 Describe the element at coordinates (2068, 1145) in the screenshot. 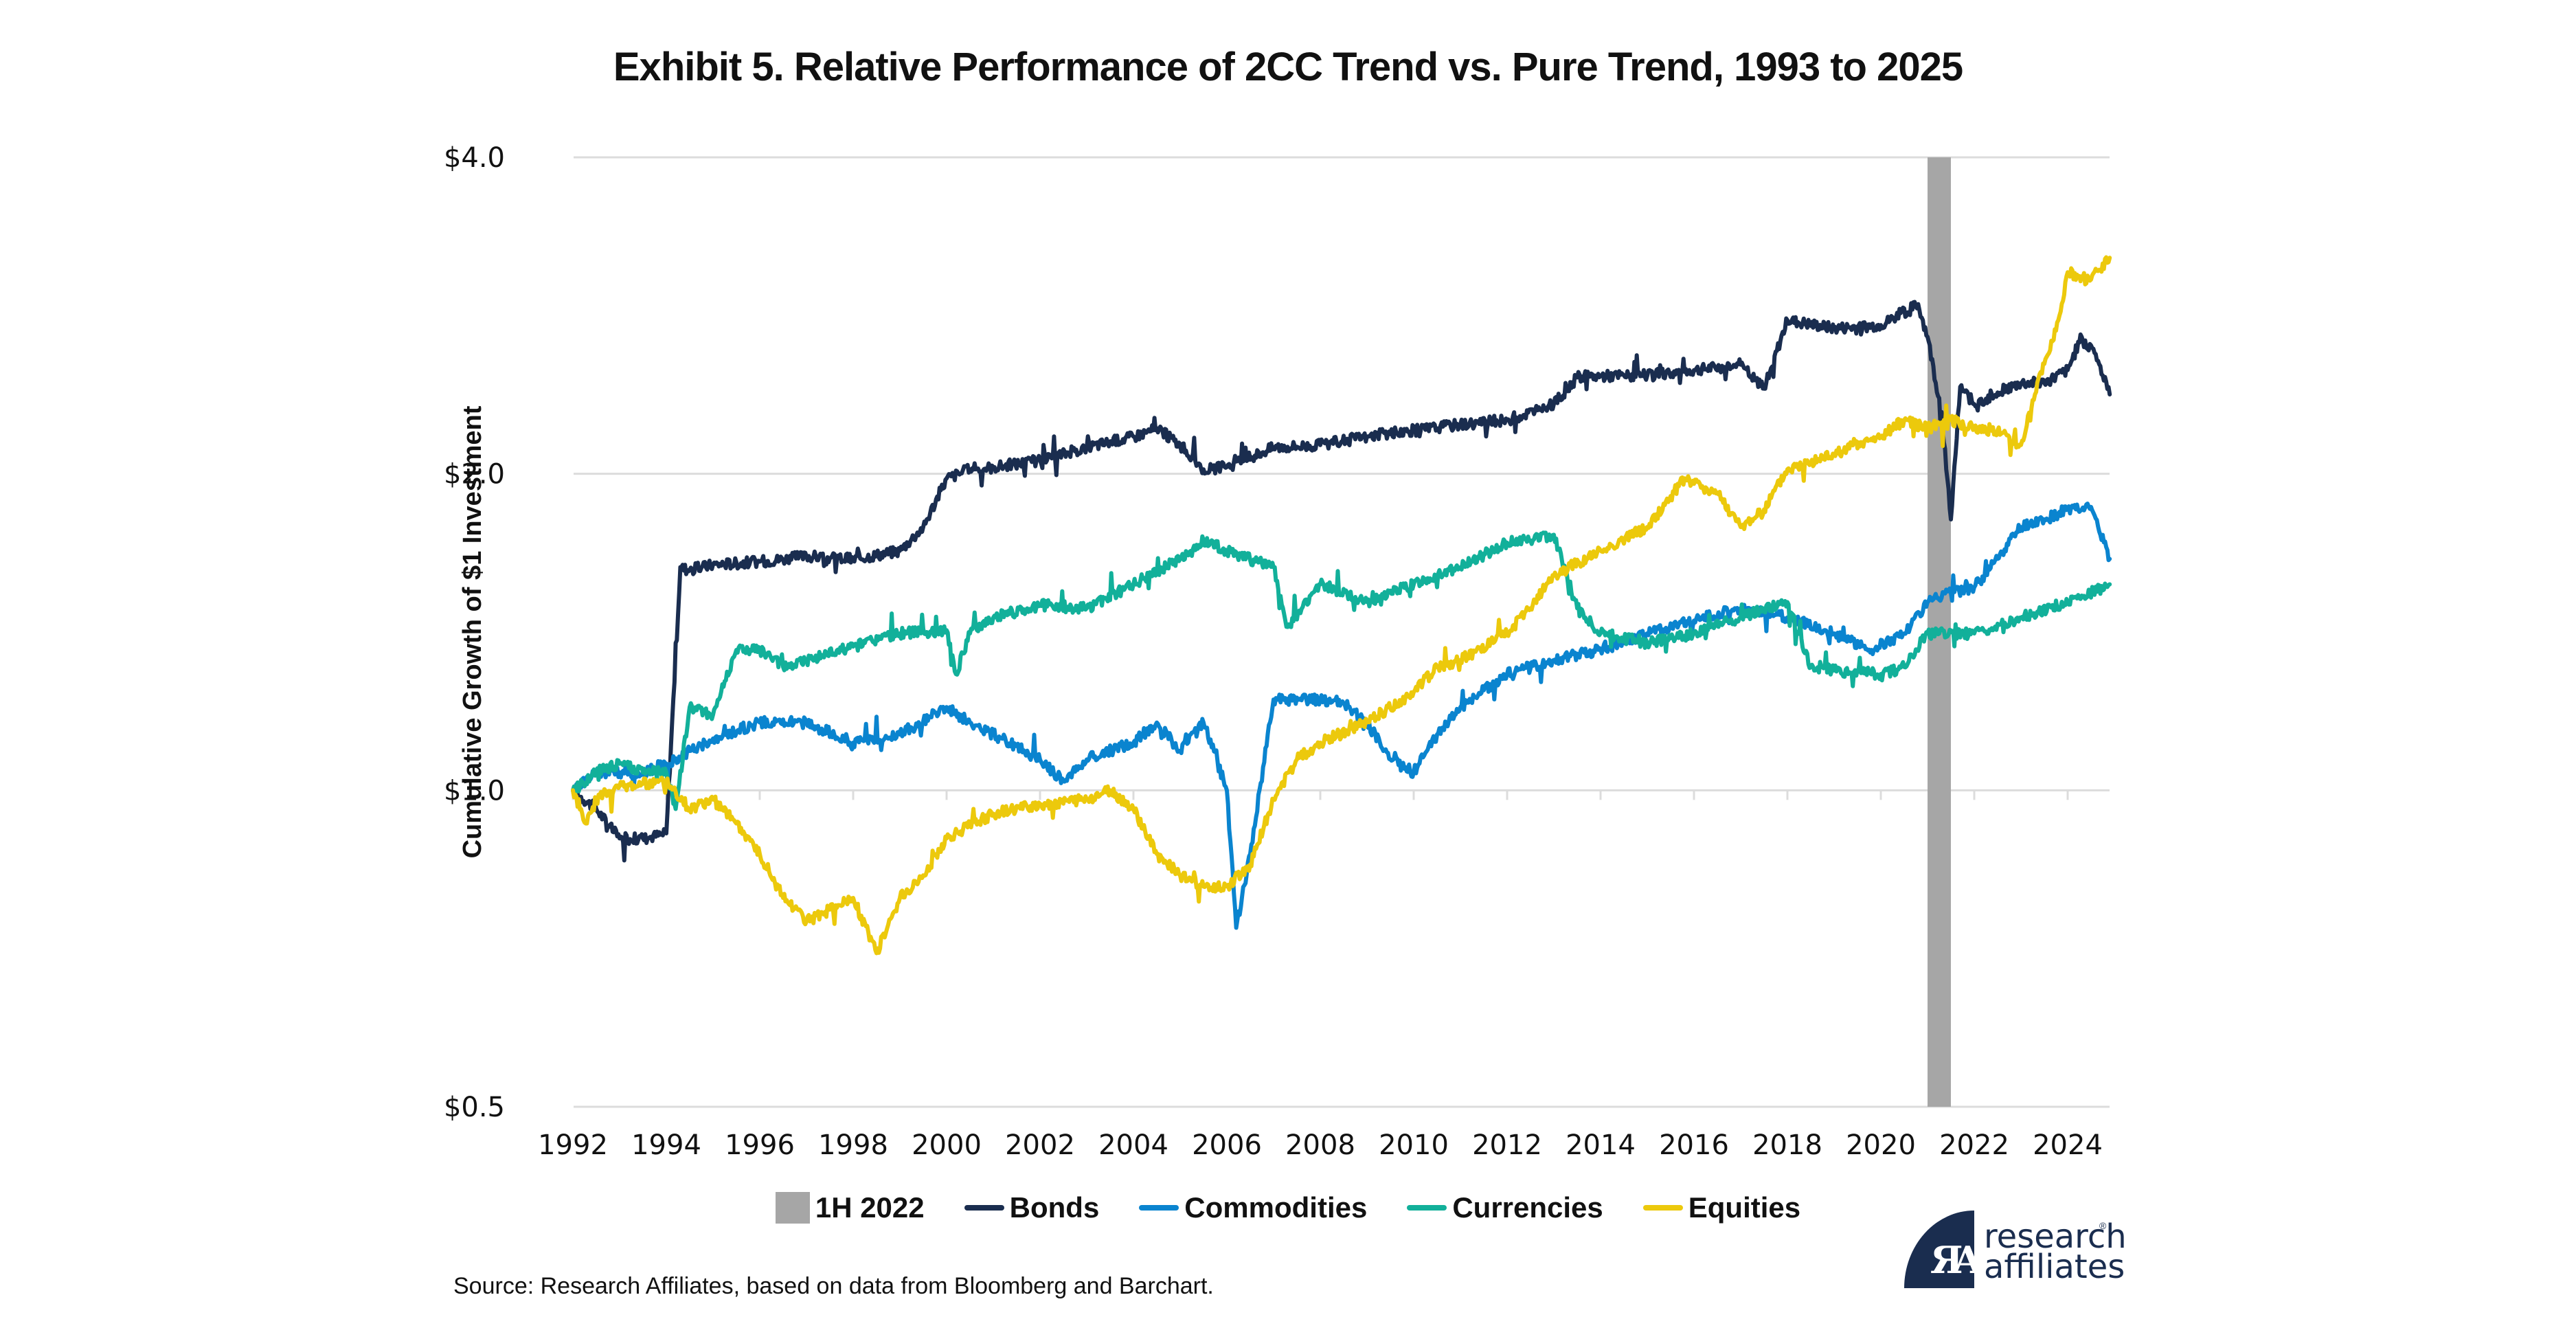

I see `x-tick-label: 2024` at that location.